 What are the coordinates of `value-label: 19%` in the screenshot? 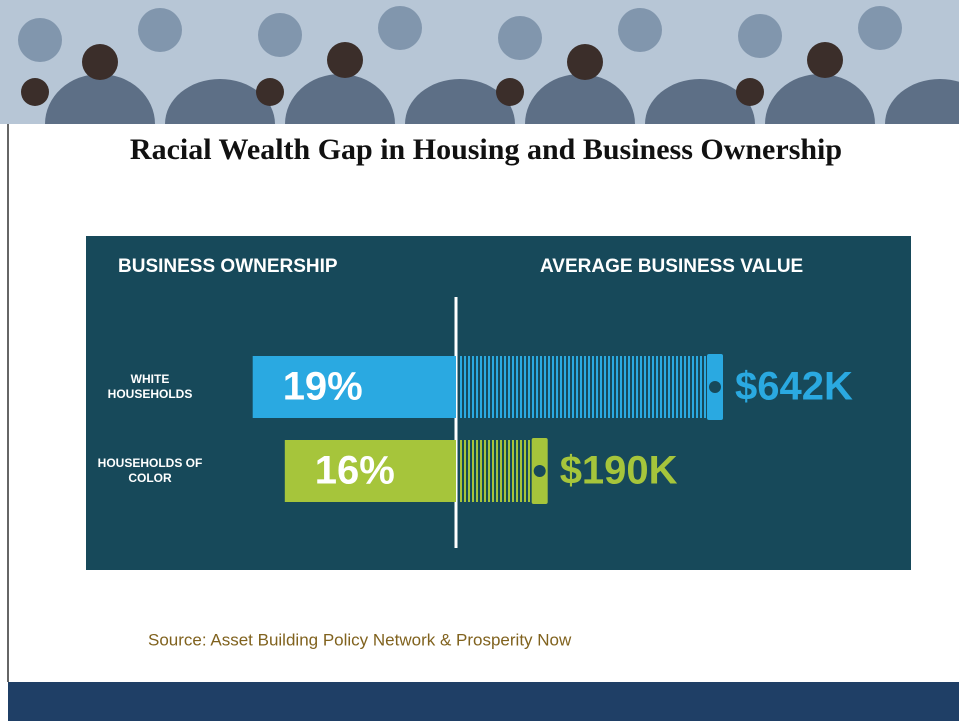 It's located at (323, 387).